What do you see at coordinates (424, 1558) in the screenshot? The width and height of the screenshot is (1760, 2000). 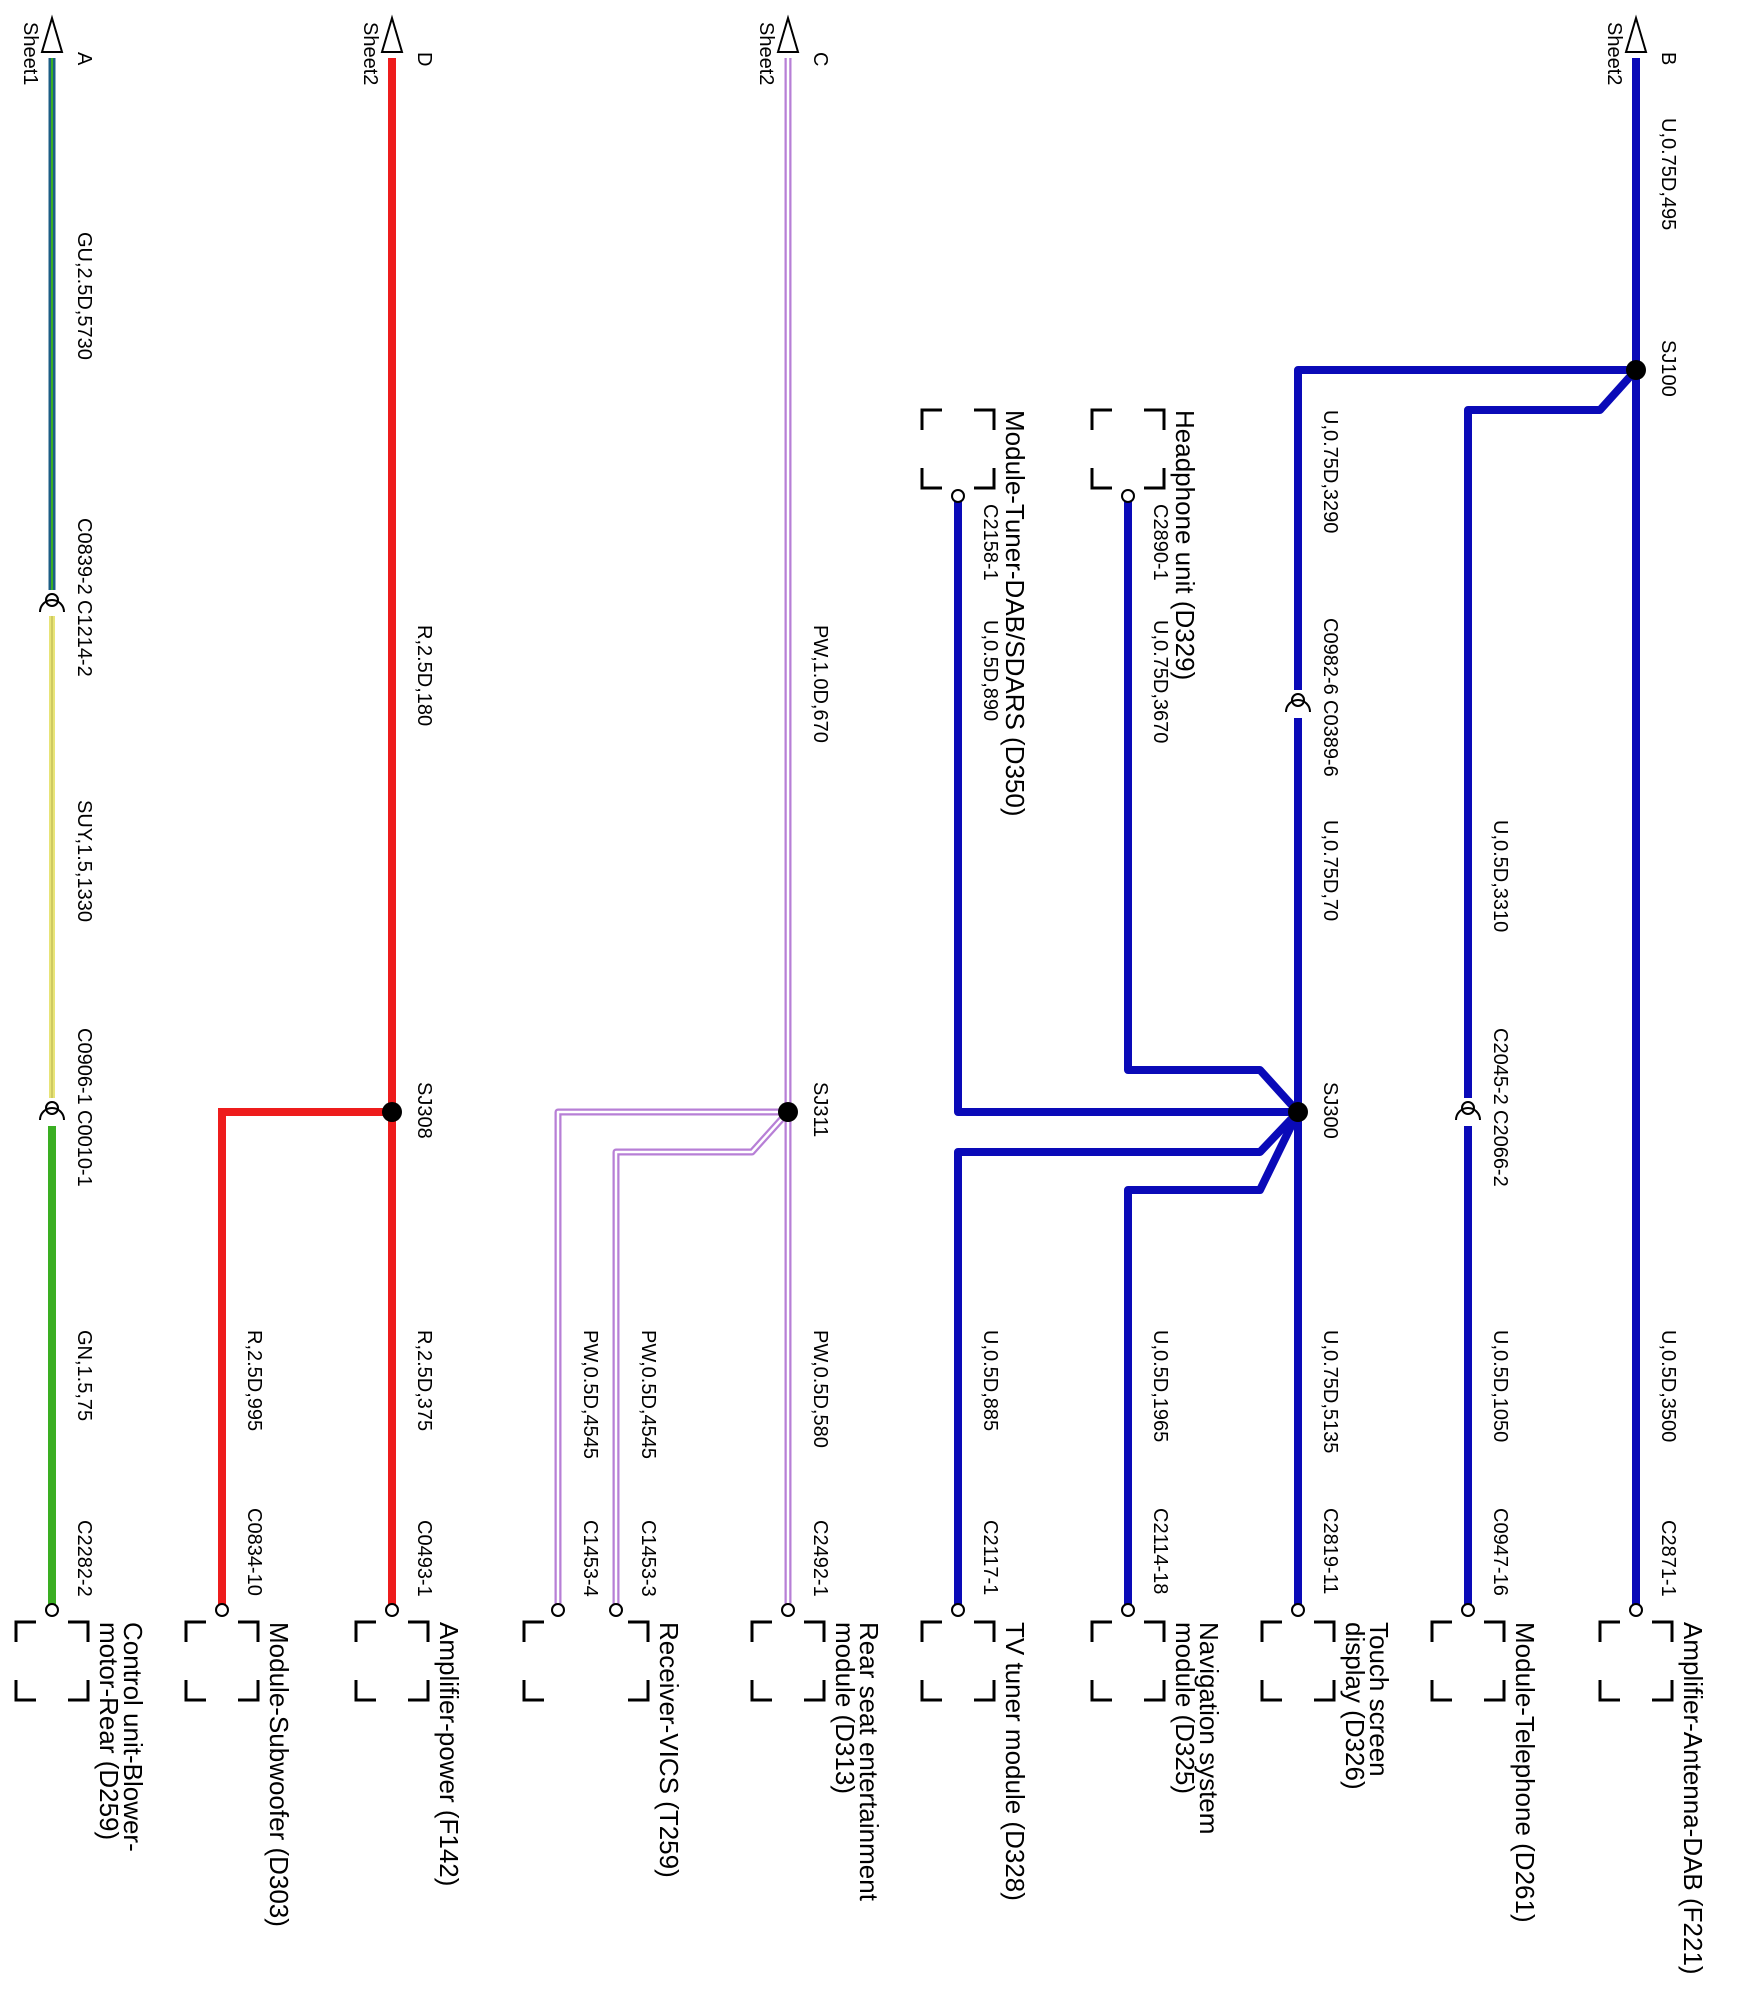 I see `conn-label-c0493-1: C0493-1` at bounding box center [424, 1558].